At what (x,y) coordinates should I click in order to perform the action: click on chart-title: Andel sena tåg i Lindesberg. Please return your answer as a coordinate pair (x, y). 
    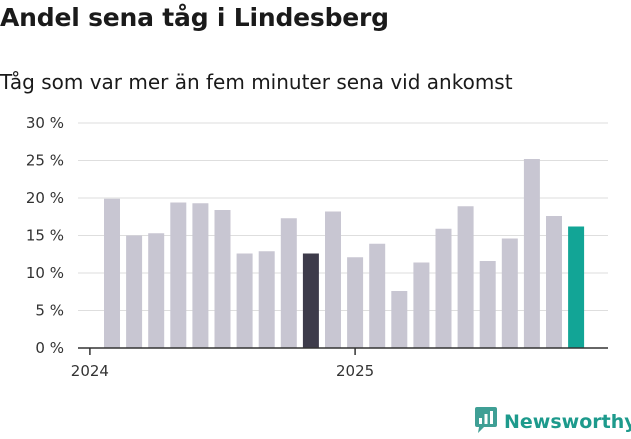
    Looking at the image, I should click on (194, 17).